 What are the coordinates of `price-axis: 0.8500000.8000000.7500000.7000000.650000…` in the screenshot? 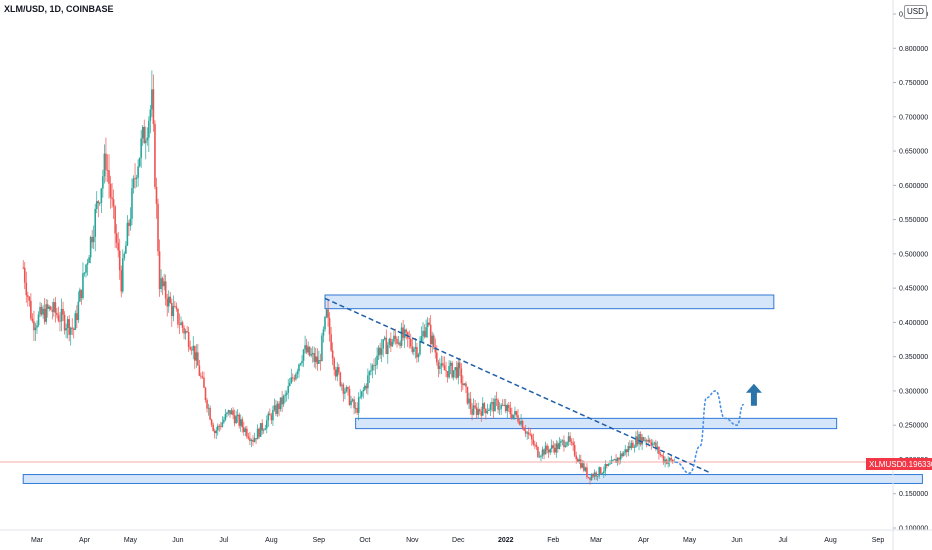 It's located at (910, 275).